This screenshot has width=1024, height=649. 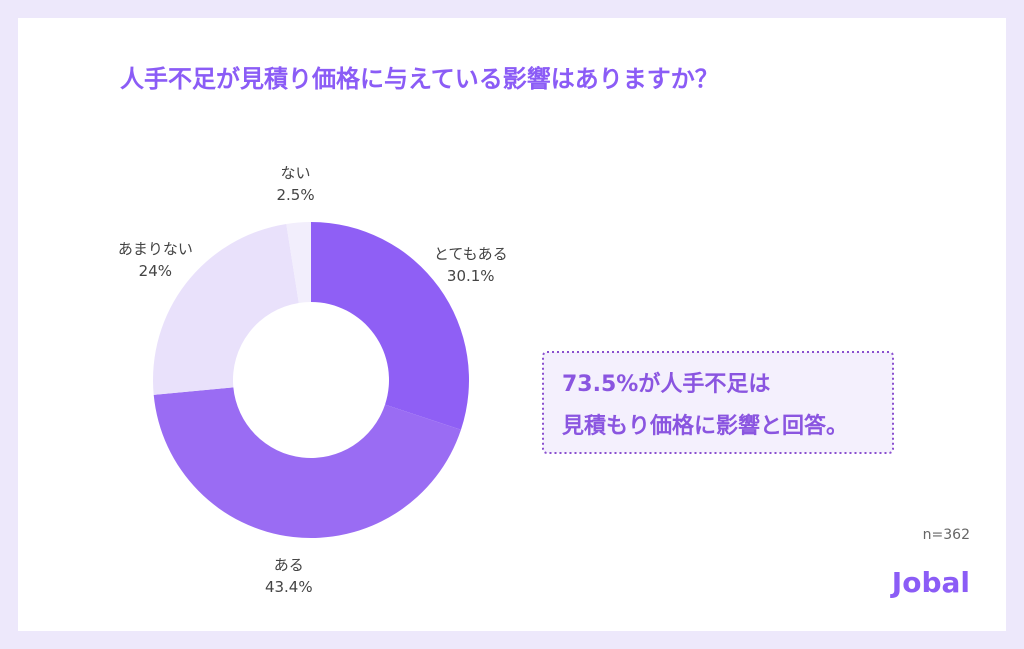 I want to click on segment-label: あまりない, so click(x=155, y=249).